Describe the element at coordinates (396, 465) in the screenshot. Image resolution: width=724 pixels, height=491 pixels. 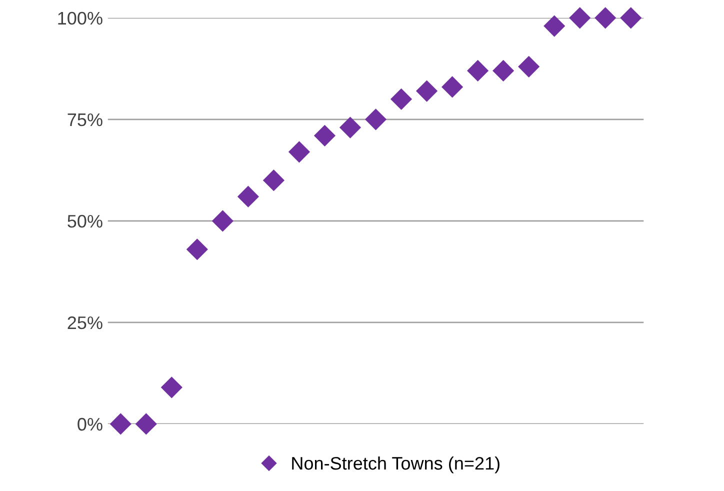
I see `legend-label: Non-Stretch Towns (n=21)` at that location.